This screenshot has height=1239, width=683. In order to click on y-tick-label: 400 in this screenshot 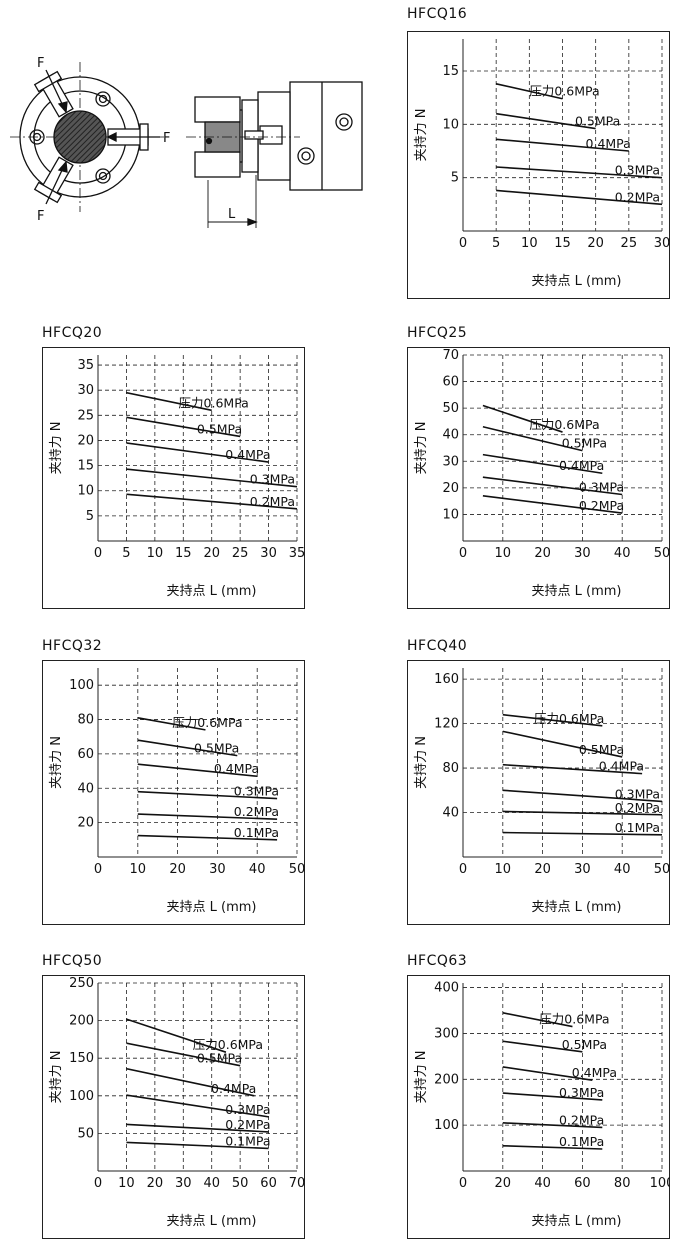, I will do `click(446, 988)`.